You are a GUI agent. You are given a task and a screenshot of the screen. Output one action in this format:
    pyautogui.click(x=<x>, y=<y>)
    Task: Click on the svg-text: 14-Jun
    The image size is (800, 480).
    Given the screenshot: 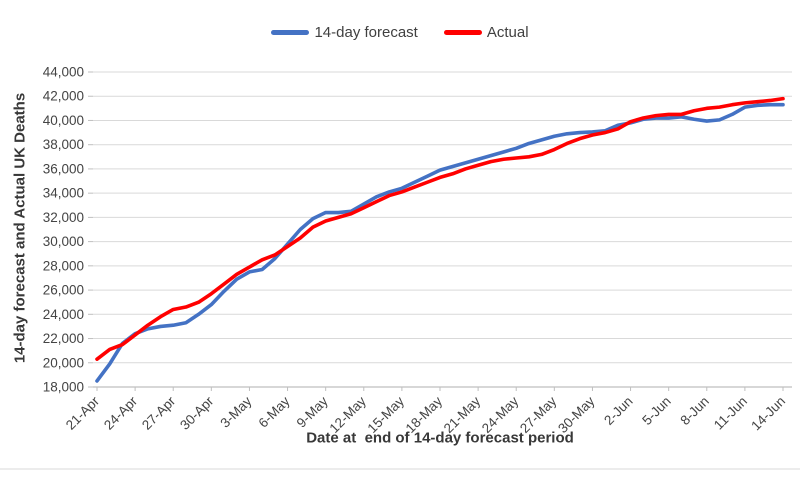 What is the action you would take?
    pyautogui.click(x=768, y=414)
    